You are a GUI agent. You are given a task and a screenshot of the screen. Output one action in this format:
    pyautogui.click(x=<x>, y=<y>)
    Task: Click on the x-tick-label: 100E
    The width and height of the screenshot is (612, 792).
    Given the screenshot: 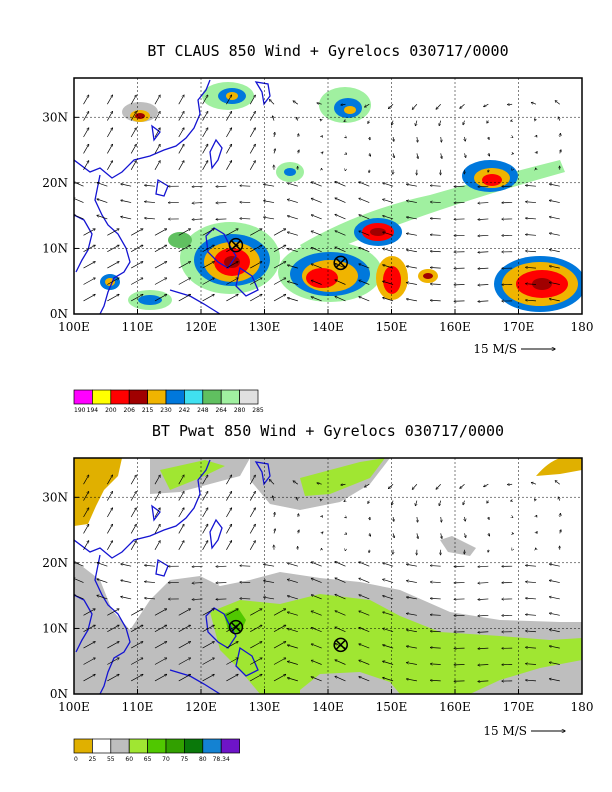 What is the action you would take?
    pyautogui.click(x=74, y=327)
    